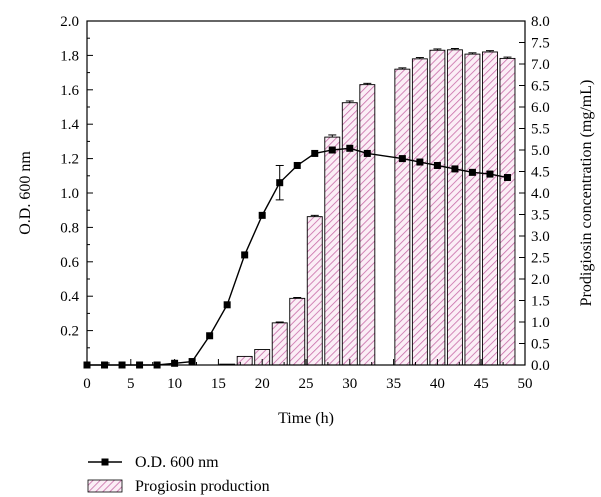 This screenshot has width=601, height=497. What do you see at coordinates (177, 462) in the screenshot?
I see `legend-line-label: O.D. 600 nm` at bounding box center [177, 462].